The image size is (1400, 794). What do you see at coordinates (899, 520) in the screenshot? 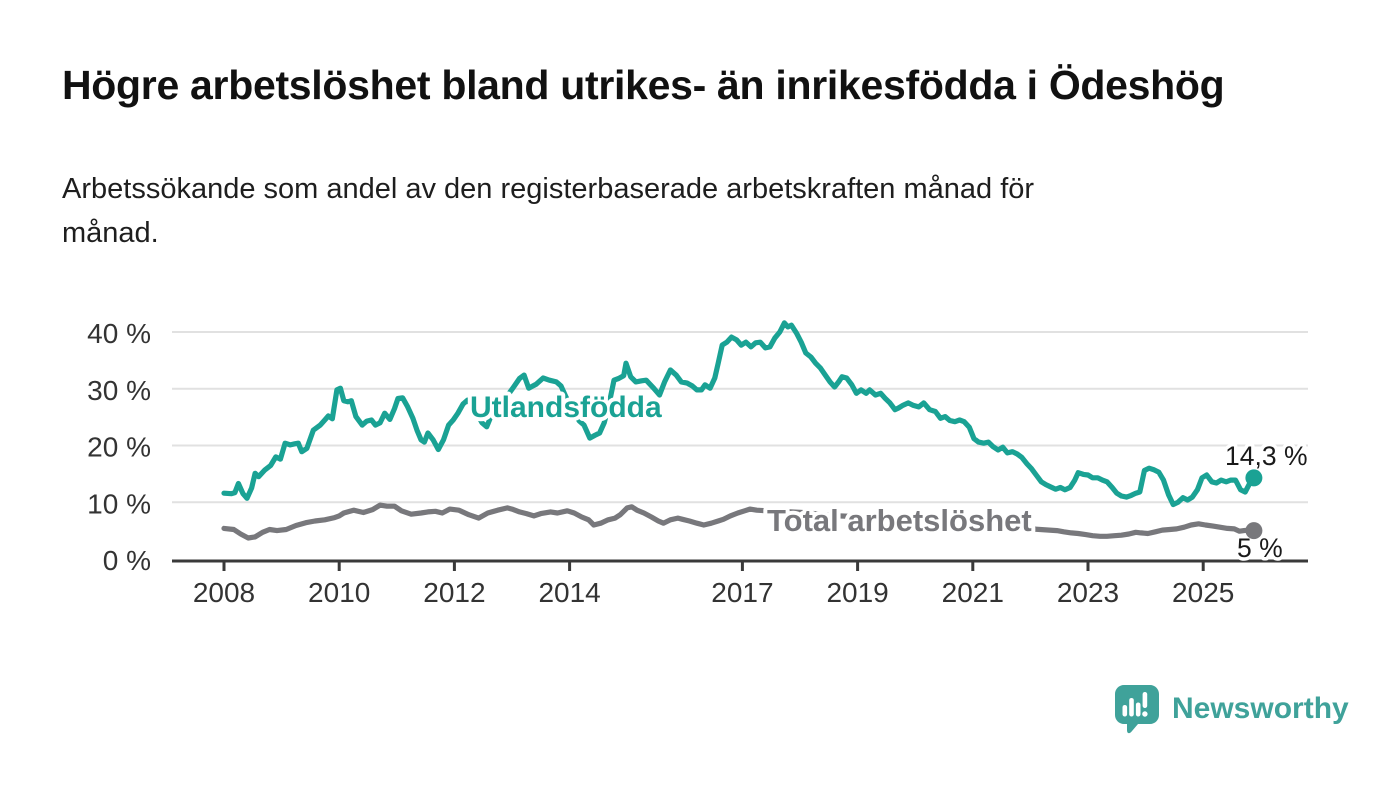
I see `series-label-total-arbetsloshet: Total arbetslöshet` at bounding box center [899, 520].